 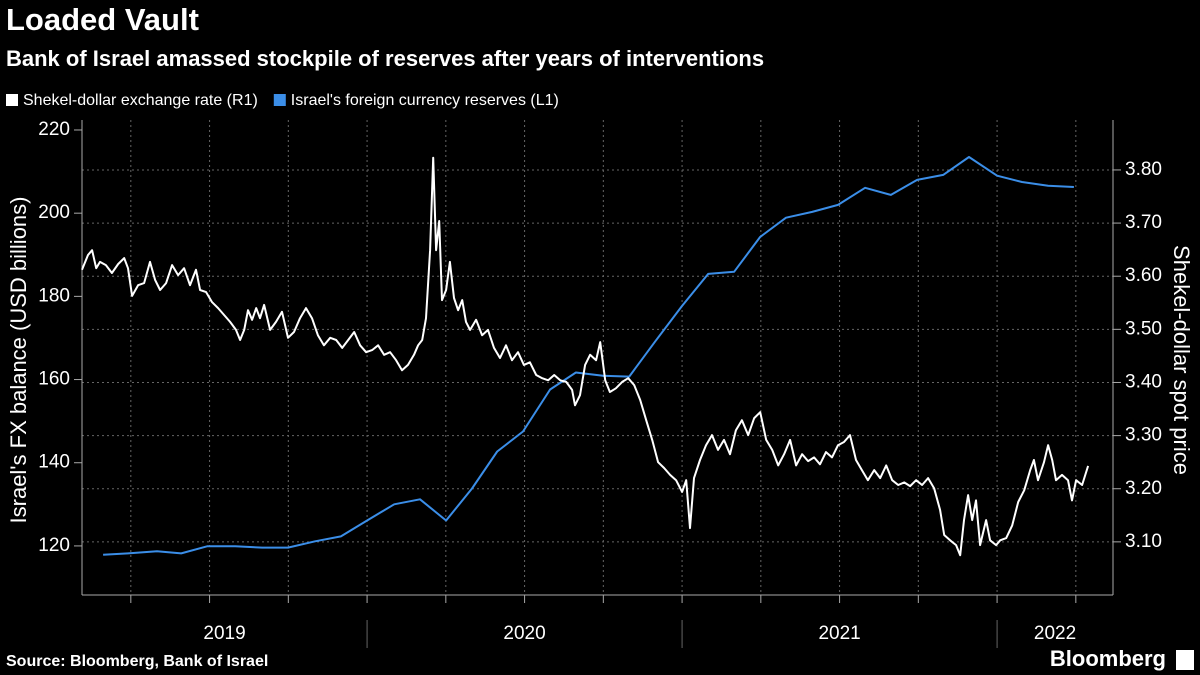 What do you see at coordinates (524, 633) in the screenshot?
I see `x-tick-label: 2020` at bounding box center [524, 633].